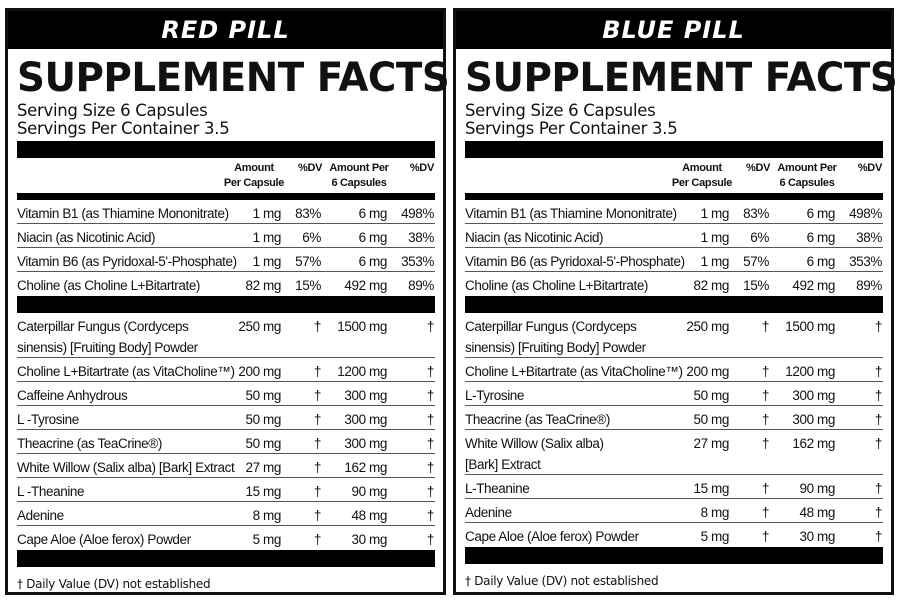 The height and width of the screenshot is (603, 900). What do you see at coordinates (869, 237) in the screenshot?
I see `dv-per-serving: 38%` at bounding box center [869, 237].